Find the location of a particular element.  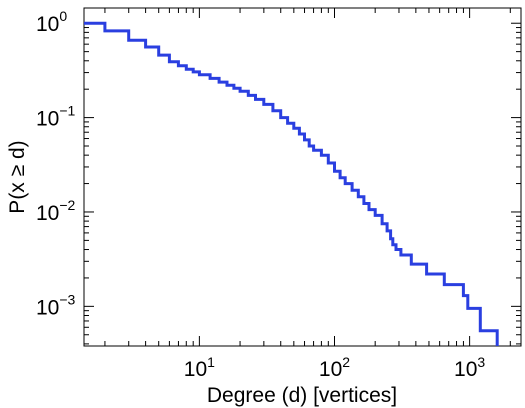

x-tick-label: 10¹ is located at coordinates (199, 367).